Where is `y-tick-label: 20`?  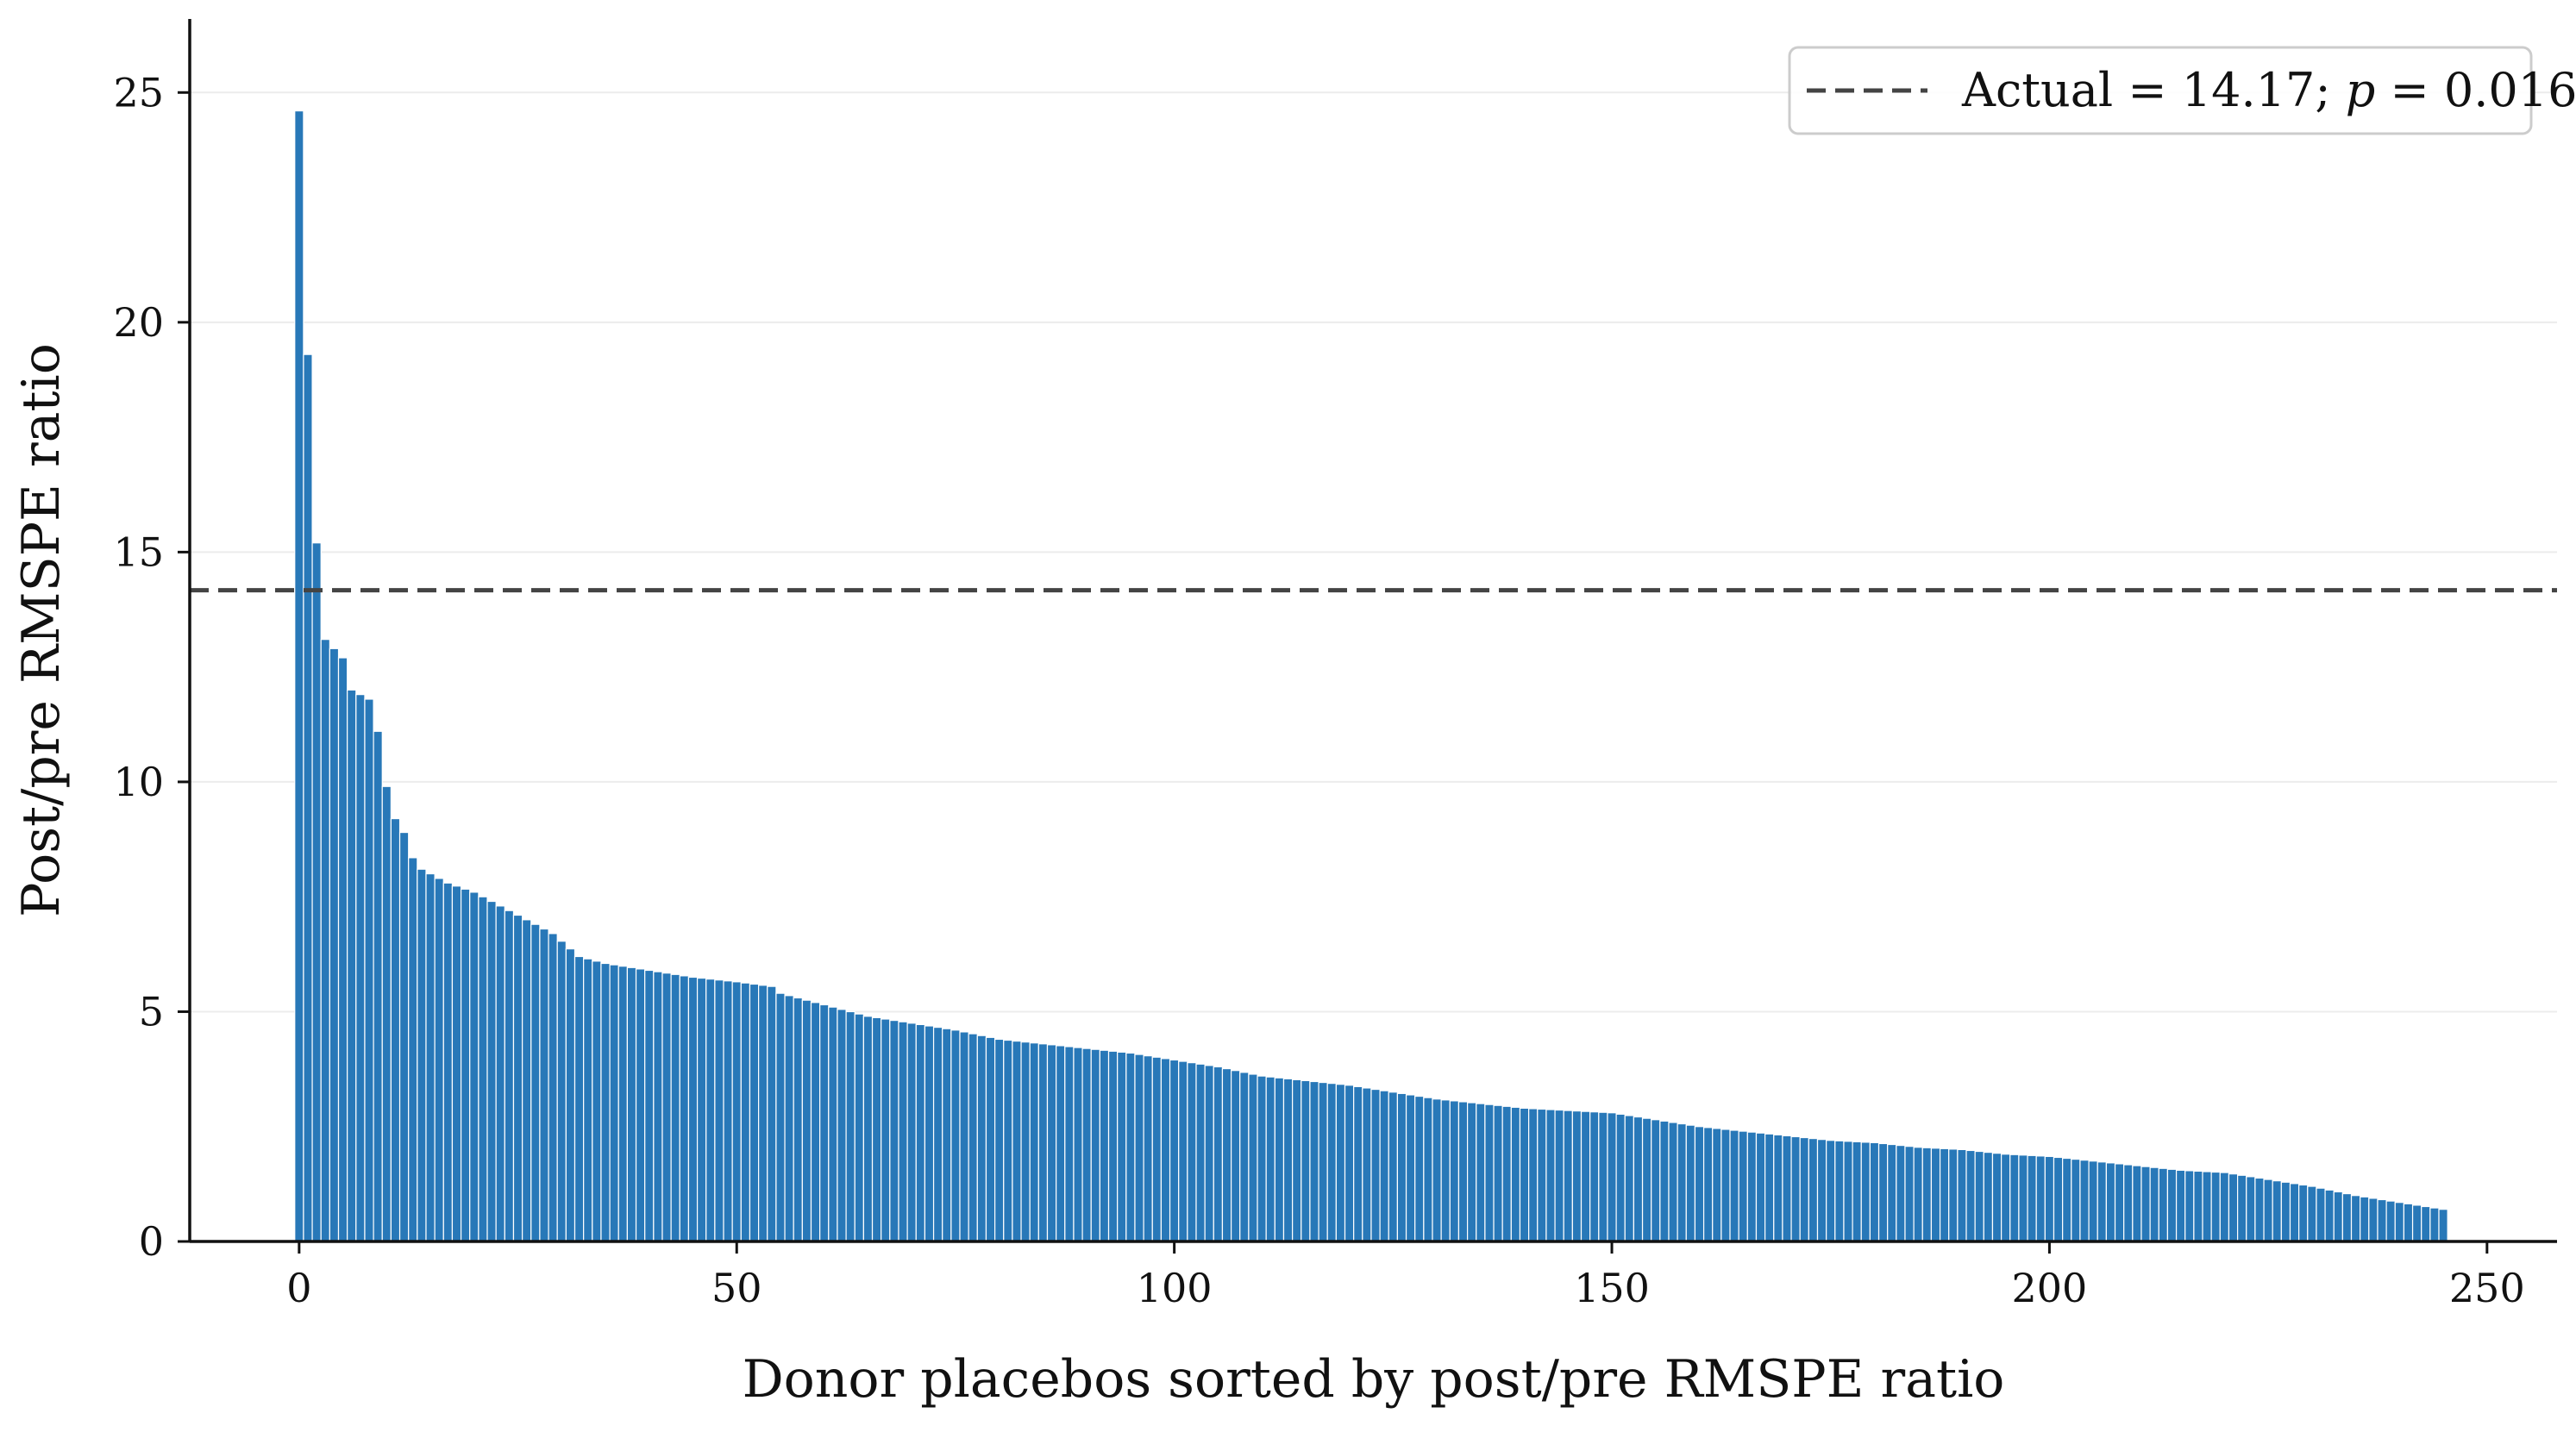
y-tick-label: 20 is located at coordinates (138, 323).